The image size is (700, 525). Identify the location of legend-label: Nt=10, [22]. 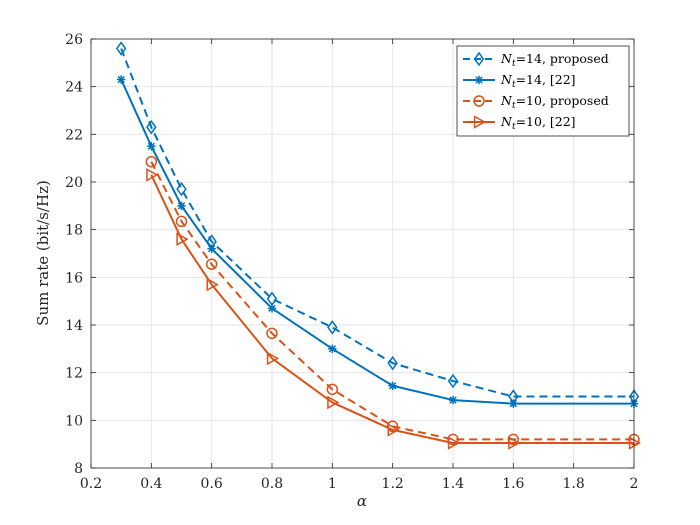
(538, 123).